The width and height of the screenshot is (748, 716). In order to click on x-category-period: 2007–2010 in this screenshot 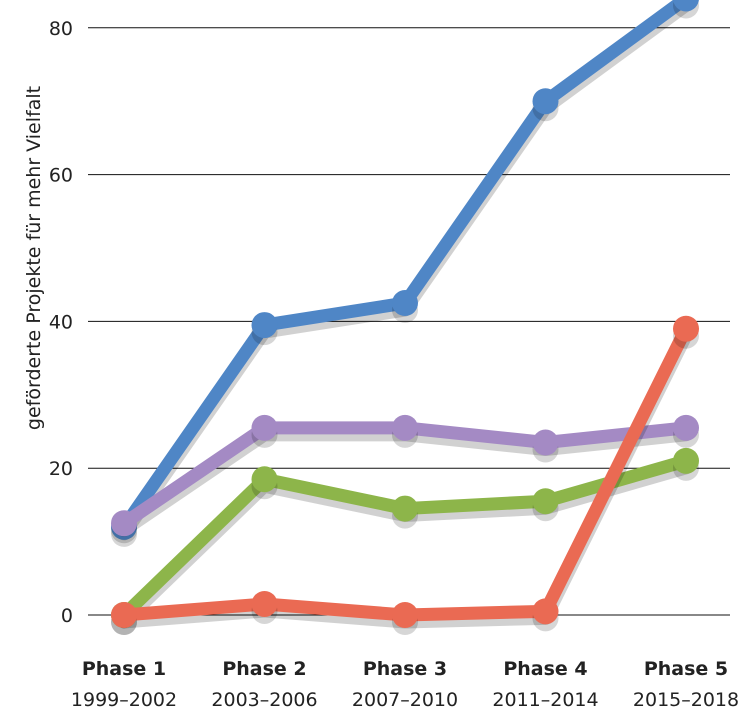, I will do `click(405, 700)`.